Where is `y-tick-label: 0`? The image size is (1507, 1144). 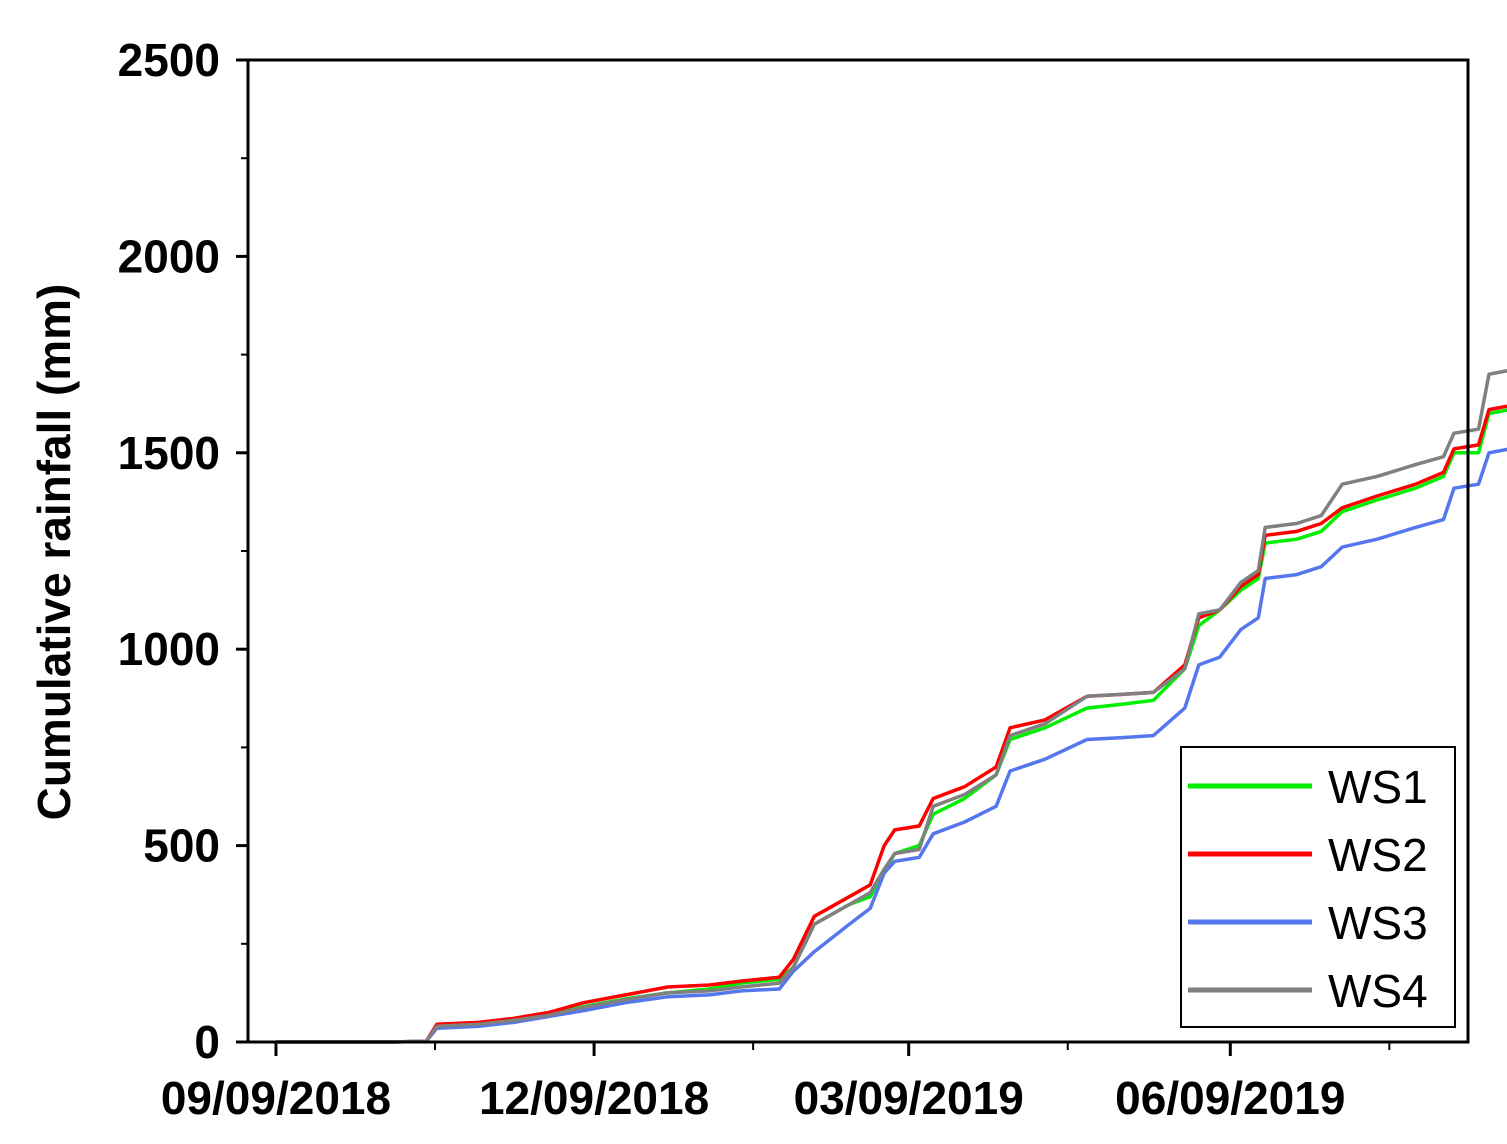 y-tick-label: 0 is located at coordinates (207, 1042).